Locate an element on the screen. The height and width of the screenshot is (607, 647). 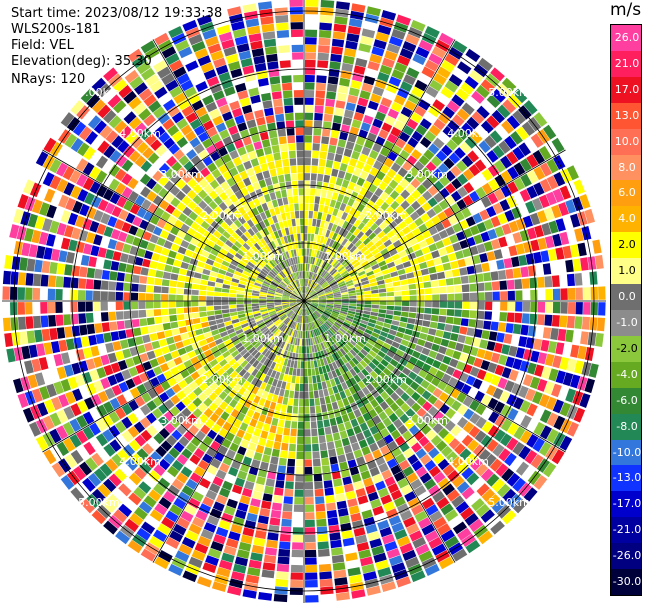
colorbar-segment is located at coordinates (626, 530).